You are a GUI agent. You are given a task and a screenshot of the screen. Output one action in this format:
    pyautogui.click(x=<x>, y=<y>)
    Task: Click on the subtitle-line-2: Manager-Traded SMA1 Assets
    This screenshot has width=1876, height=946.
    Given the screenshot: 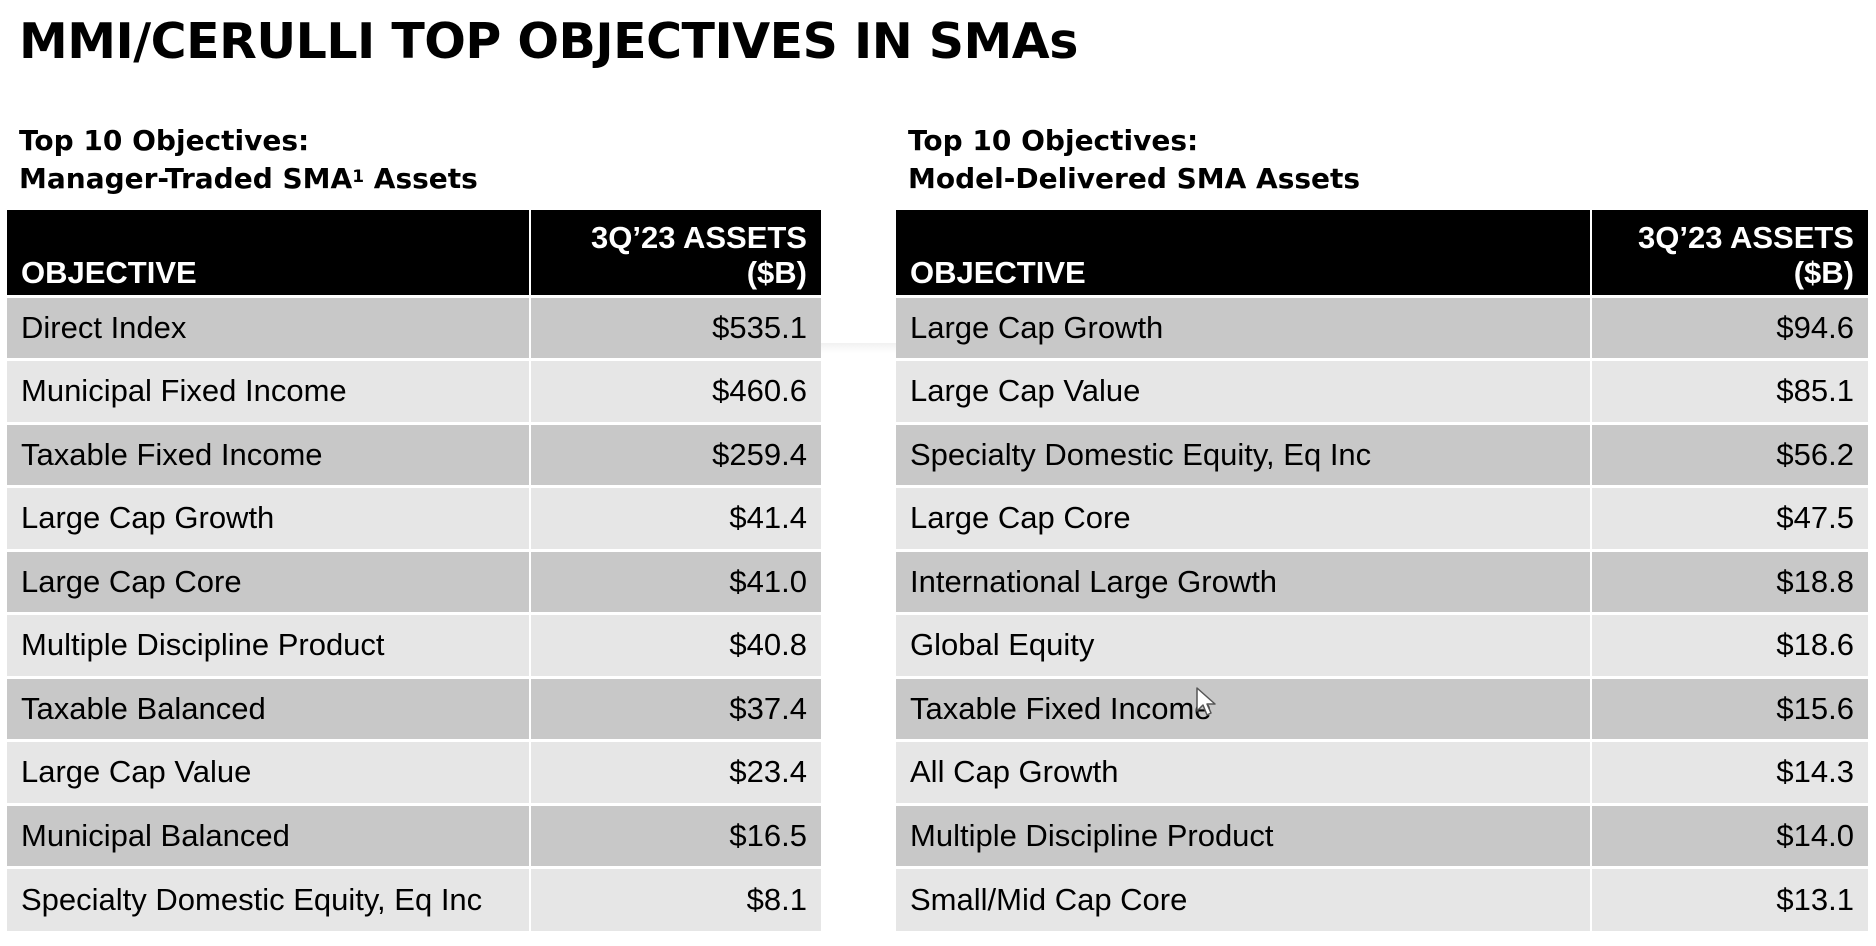 What is the action you would take?
    pyautogui.click(x=420, y=179)
    